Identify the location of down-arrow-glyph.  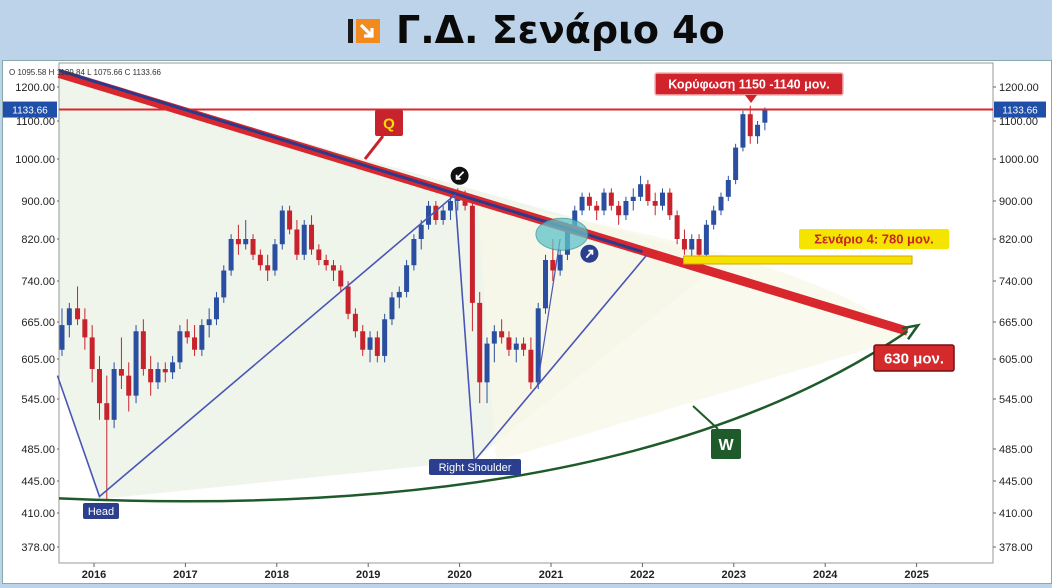
(460, 175).